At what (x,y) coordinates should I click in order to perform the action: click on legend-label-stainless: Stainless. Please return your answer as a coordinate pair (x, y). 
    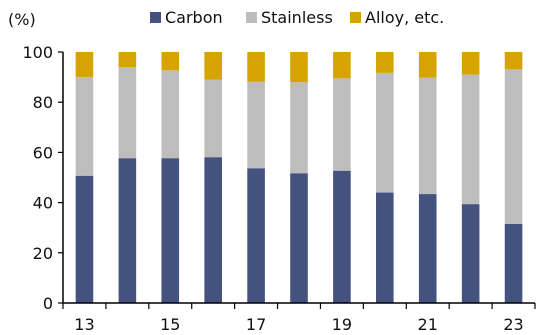
    Looking at the image, I should click on (297, 17).